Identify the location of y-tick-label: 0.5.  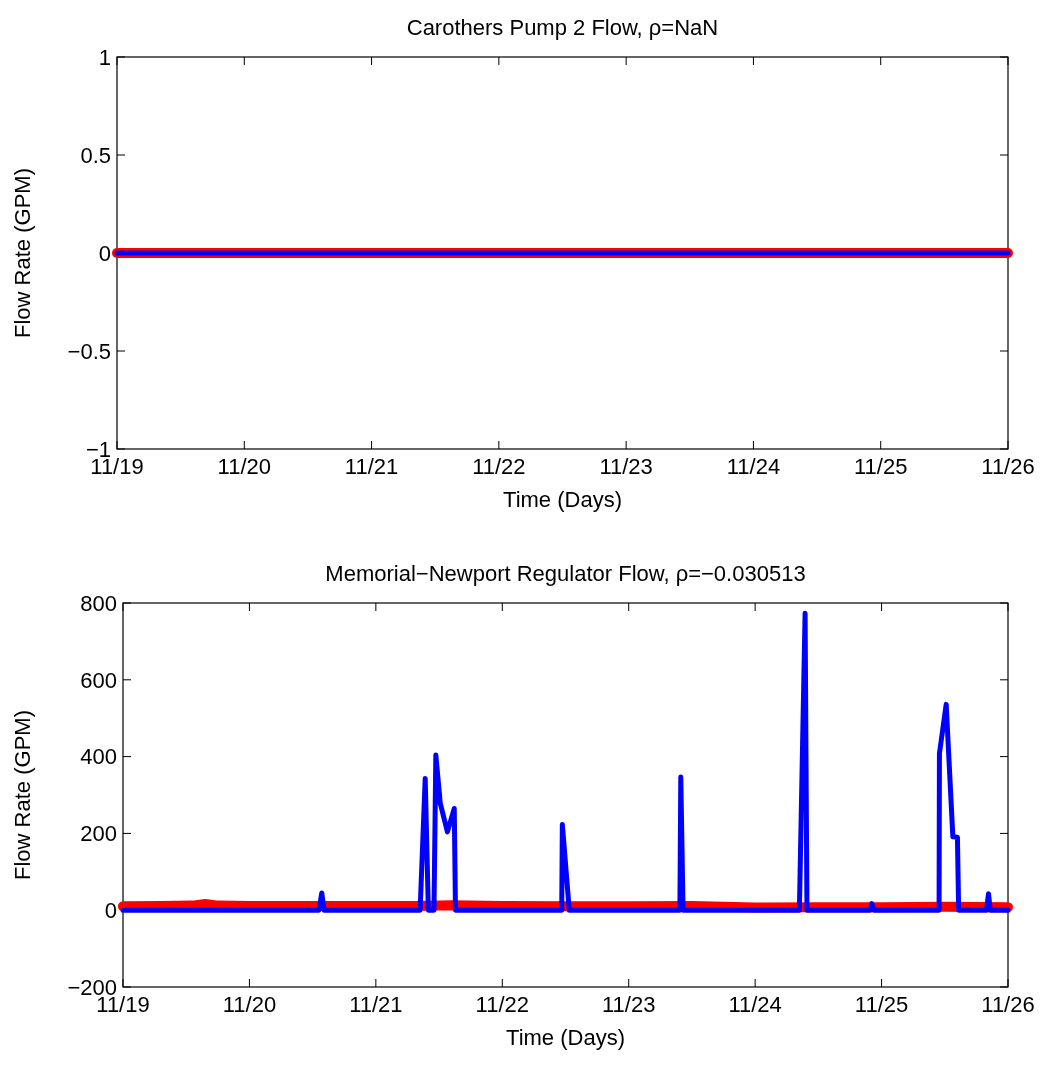
(95, 155).